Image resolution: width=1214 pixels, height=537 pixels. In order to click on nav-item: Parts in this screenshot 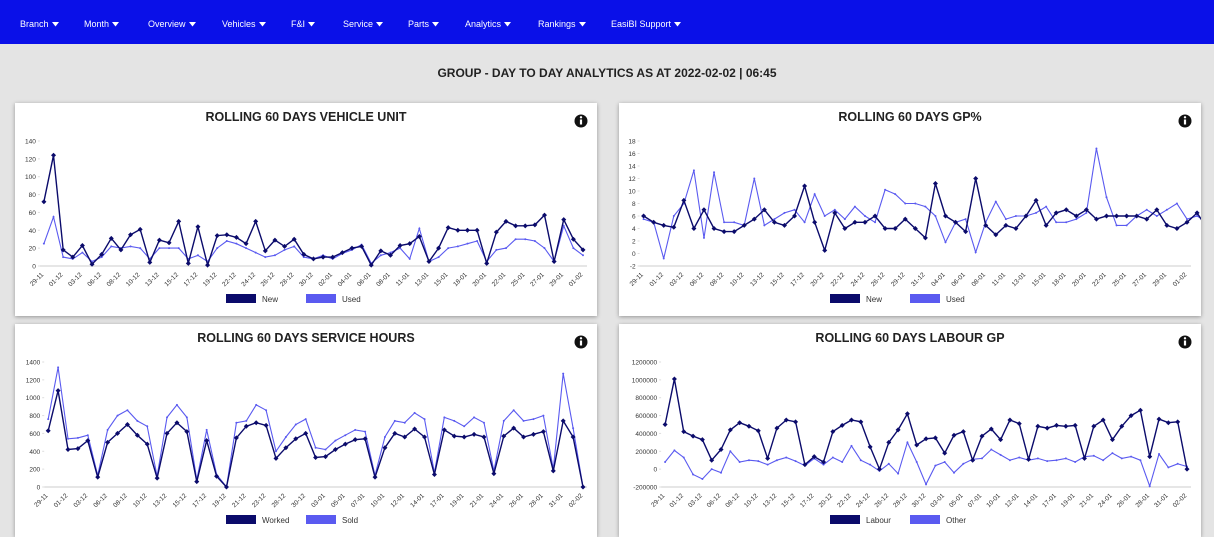, I will do `click(424, 24)`.